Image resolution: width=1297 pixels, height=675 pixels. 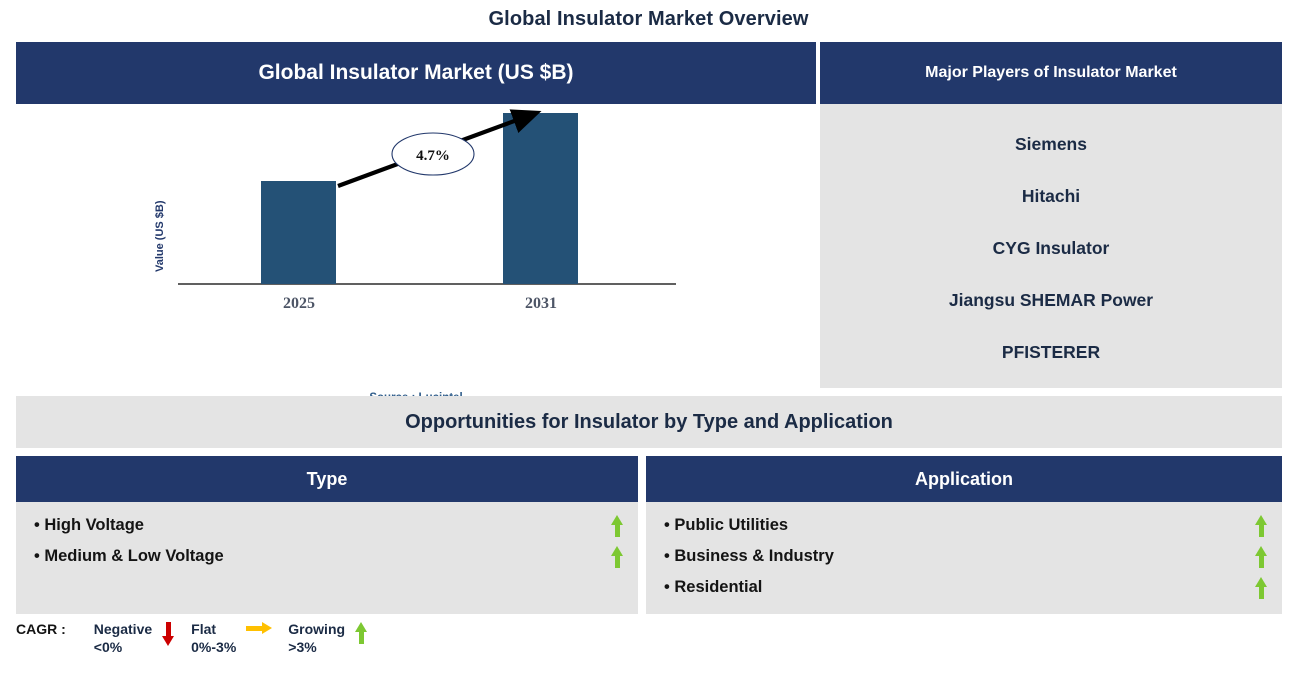 What do you see at coordinates (964, 587) in the screenshot?
I see `opportunity-row: • Residential` at bounding box center [964, 587].